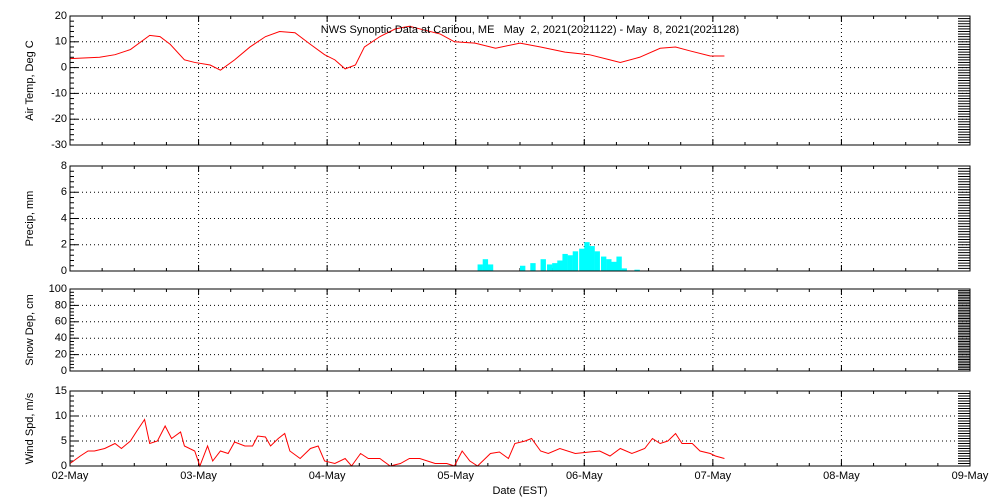  What do you see at coordinates (64, 166) in the screenshot?
I see `y-tick-label: 8` at bounding box center [64, 166].